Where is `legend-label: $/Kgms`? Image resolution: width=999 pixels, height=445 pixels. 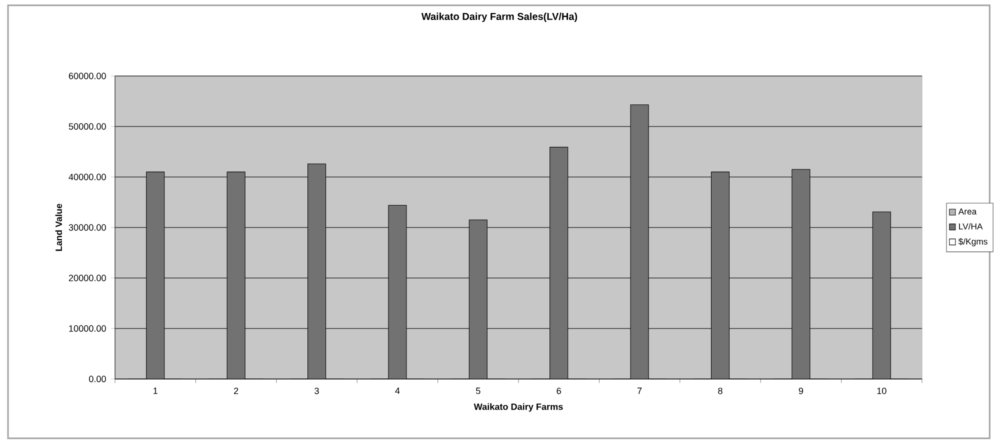 legend-label: $/Kgms is located at coordinates (973, 242).